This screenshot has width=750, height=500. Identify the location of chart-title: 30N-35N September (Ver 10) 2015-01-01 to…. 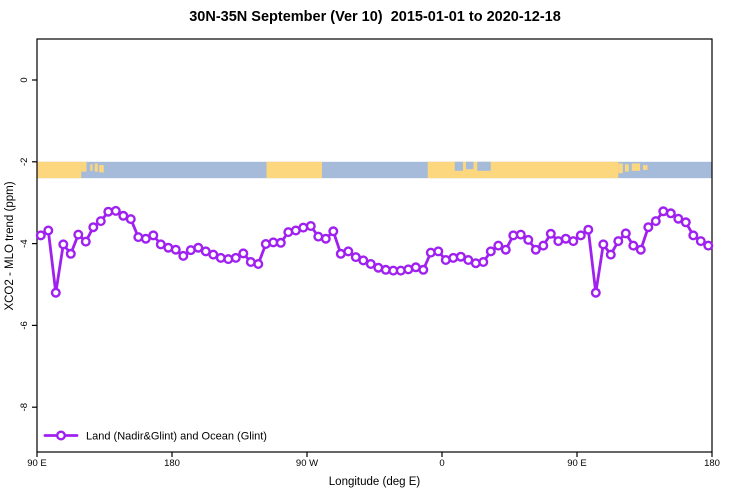
(375, 17).